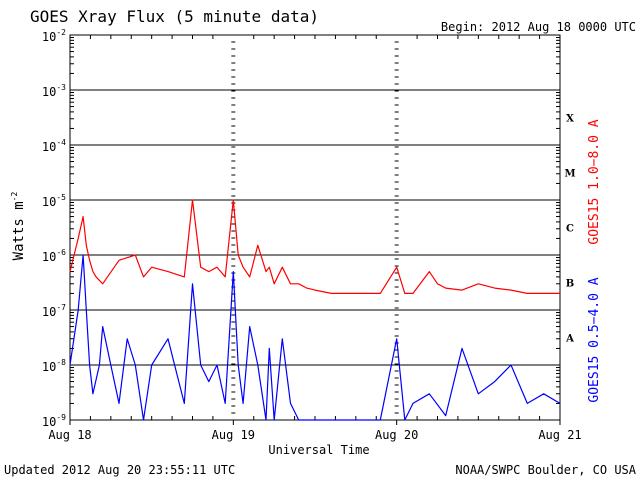 The image size is (640, 480). Describe the element at coordinates (396, 435) in the screenshot. I see `x-tick-label: Aug 20` at that location.